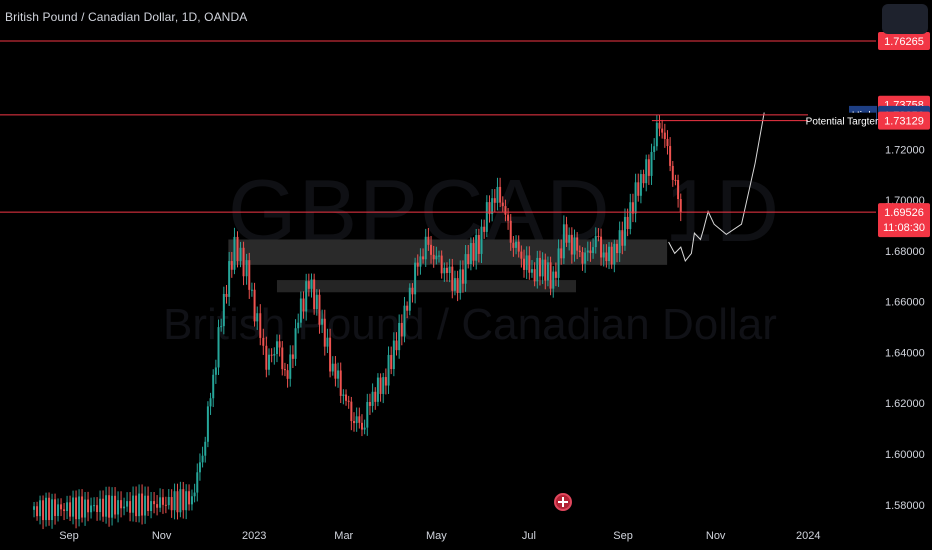  I want to click on x-tick-label: 2023, so click(254, 536).